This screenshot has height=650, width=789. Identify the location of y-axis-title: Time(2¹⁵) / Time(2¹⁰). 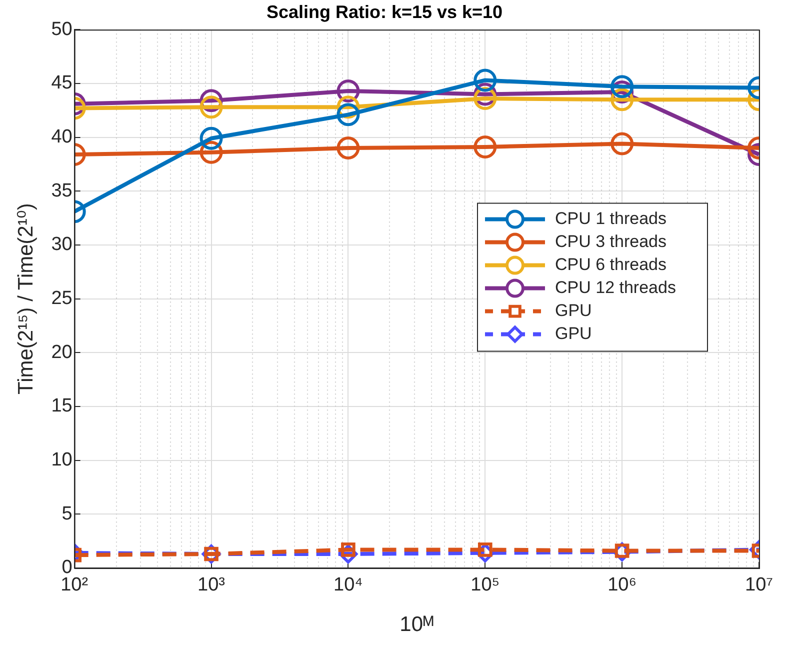
(26, 298).